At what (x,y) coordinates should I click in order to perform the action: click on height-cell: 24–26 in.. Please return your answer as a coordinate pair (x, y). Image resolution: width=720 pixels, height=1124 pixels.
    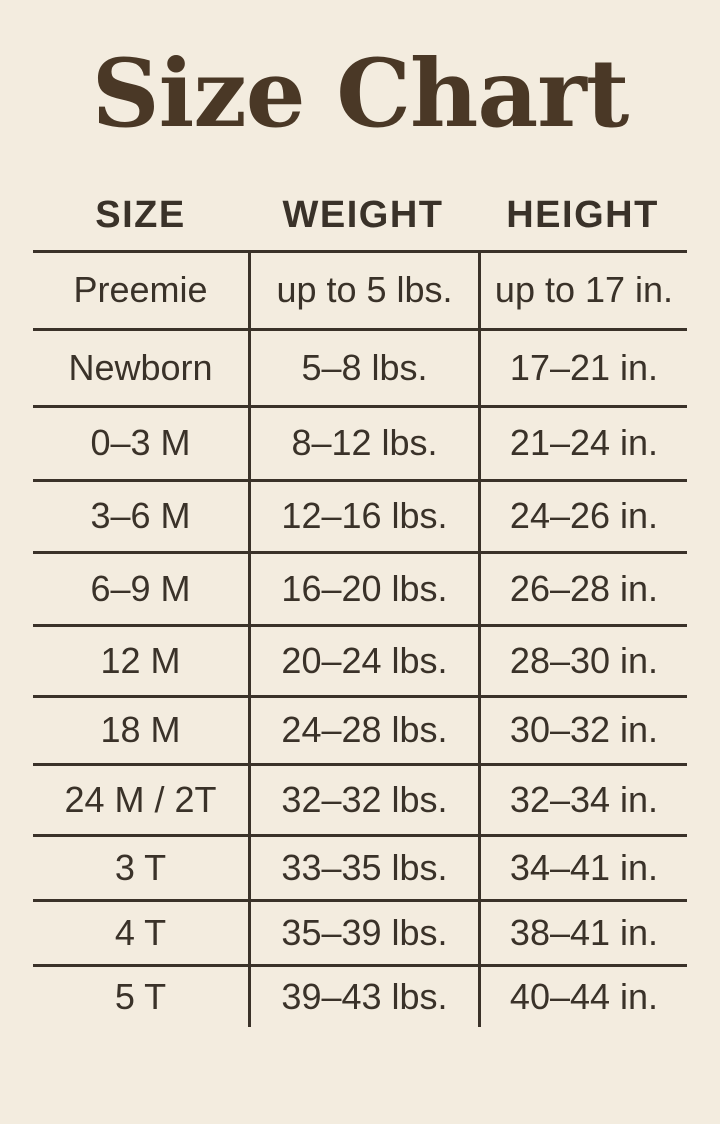
    Looking at the image, I should click on (582, 516).